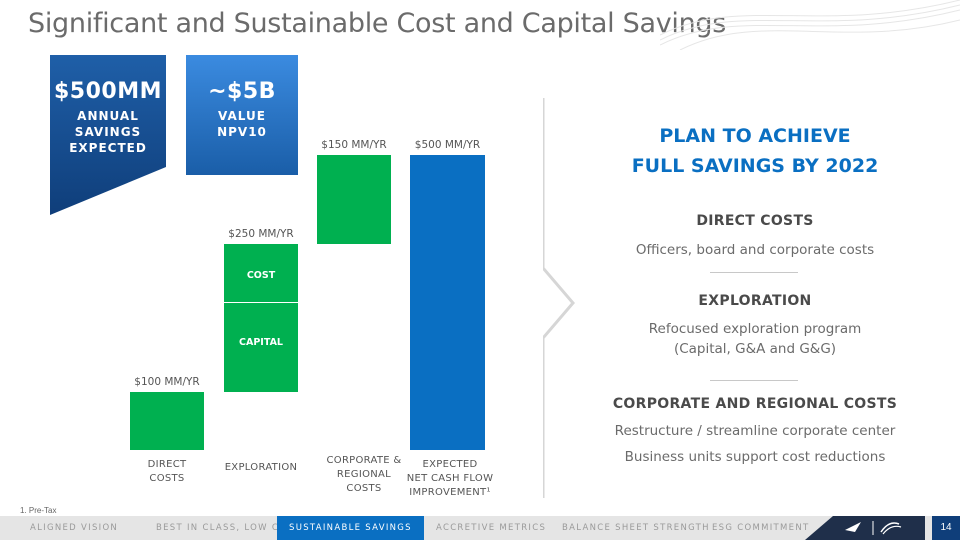  I want to click on category-label-direct: DIRECT COSTS, so click(167, 471).